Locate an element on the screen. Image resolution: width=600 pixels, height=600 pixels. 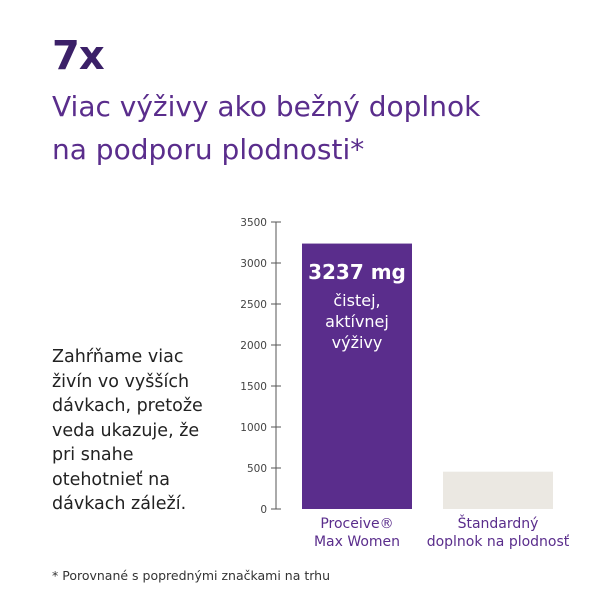
bar-sub-label: výživy is located at coordinates (357, 342).